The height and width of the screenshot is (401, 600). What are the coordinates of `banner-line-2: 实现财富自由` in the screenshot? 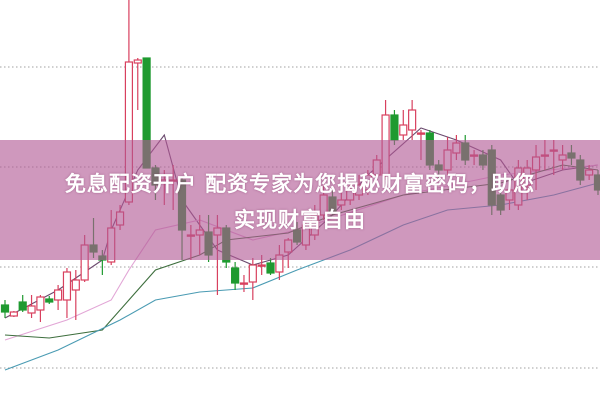 It's located at (300, 220).